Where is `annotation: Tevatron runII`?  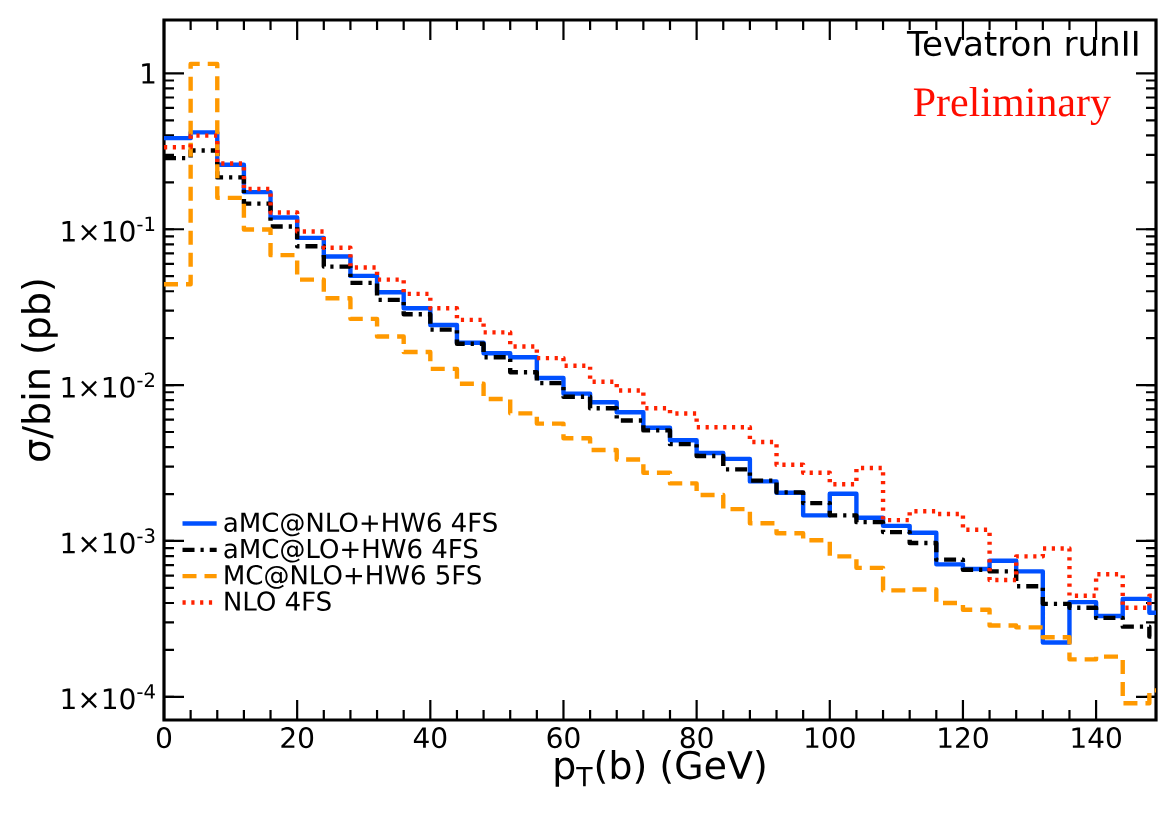 annotation: Tevatron runII is located at coordinates (1022, 43).